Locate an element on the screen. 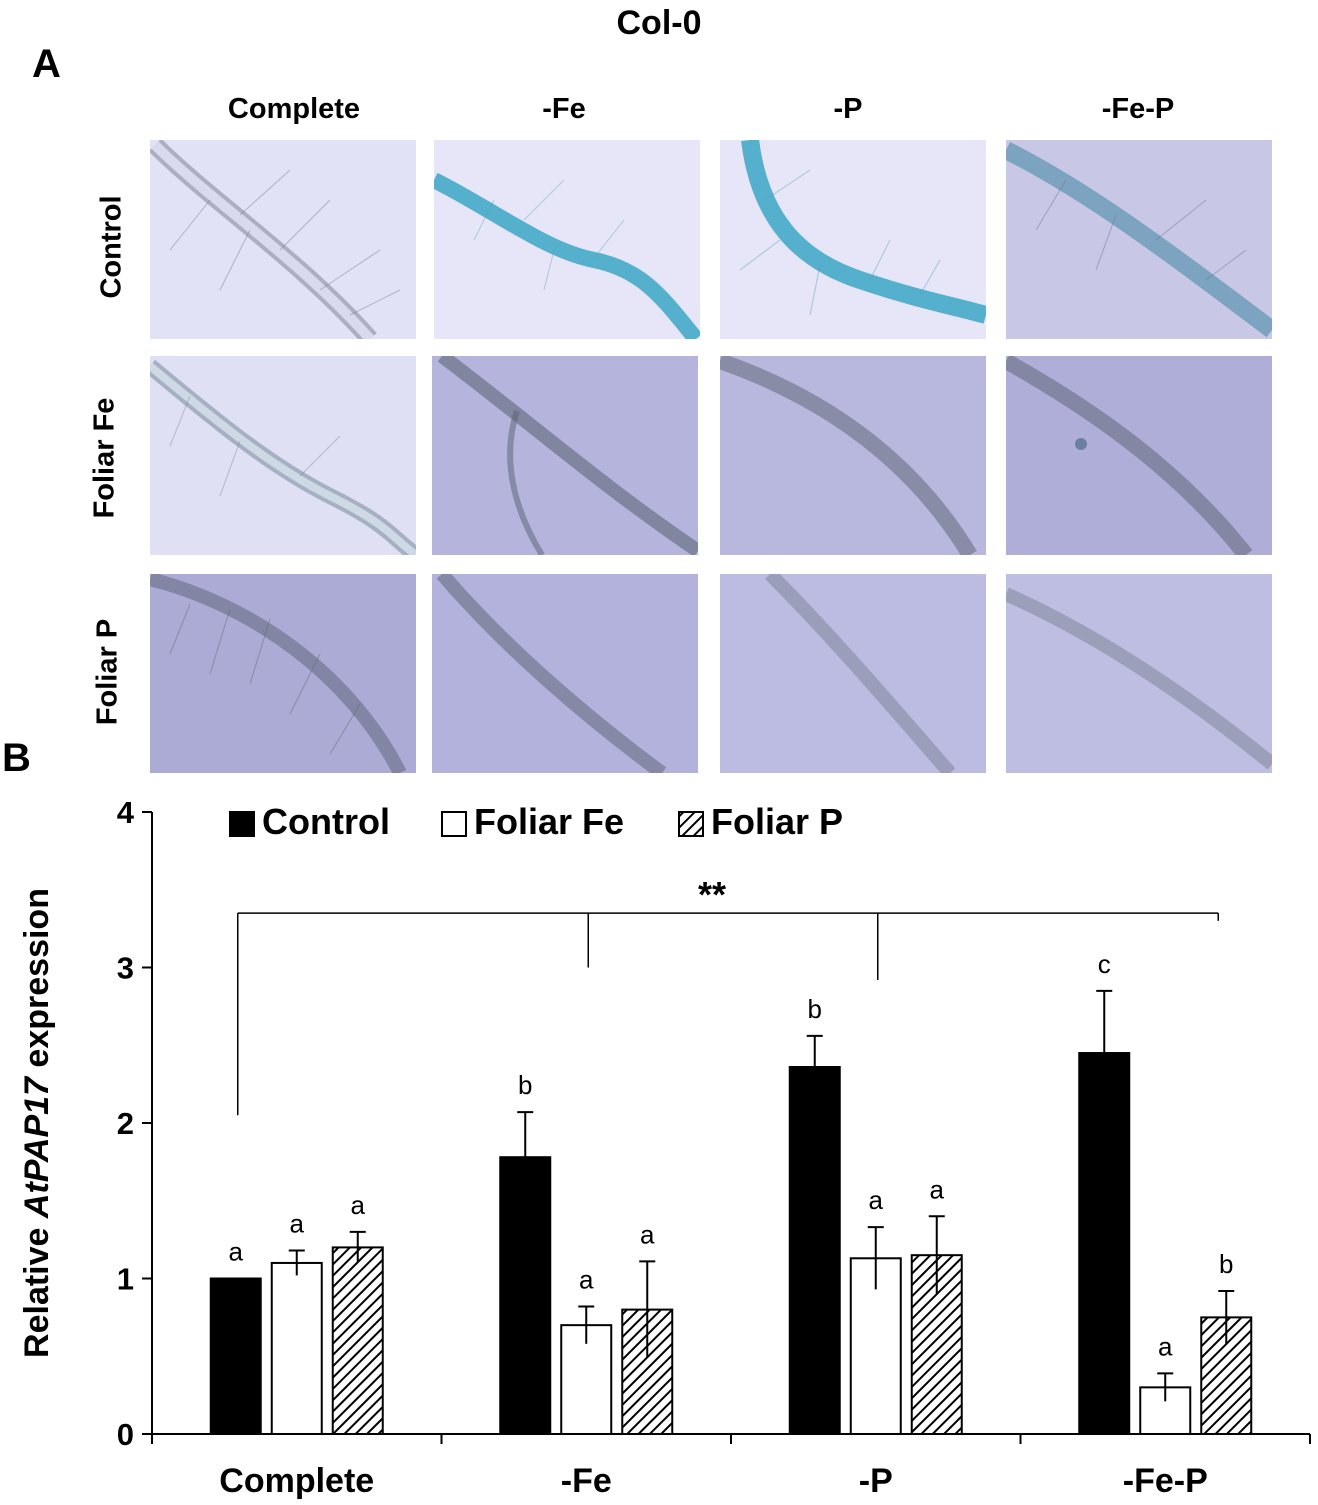 This screenshot has height=1505, width=1318. x-category-label: Complete is located at coordinates (296, 1481).